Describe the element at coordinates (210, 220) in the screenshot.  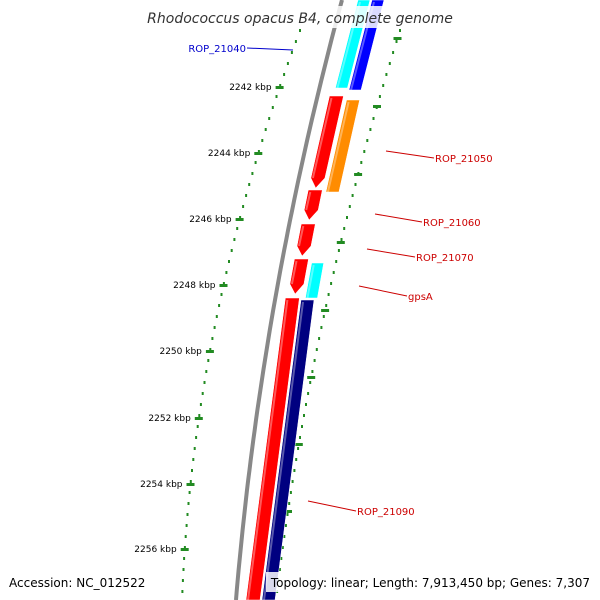
I see `scale-label: 2246 kbp` at that location.